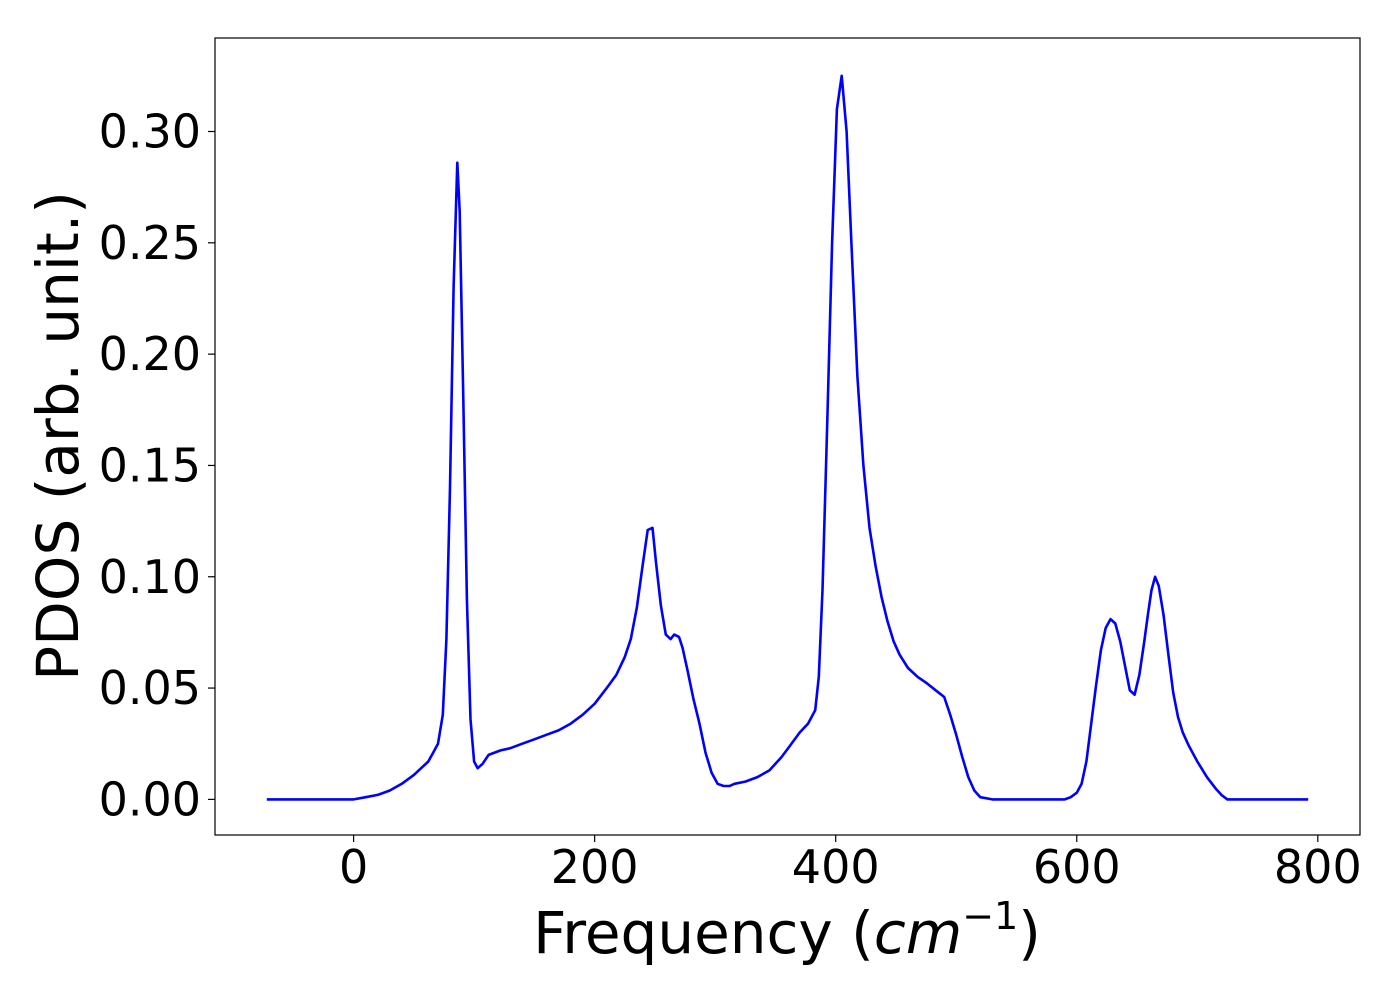  Describe the element at coordinates (150, 132) in the screenshot. I see `y-tick-label: 0.30` at that location.